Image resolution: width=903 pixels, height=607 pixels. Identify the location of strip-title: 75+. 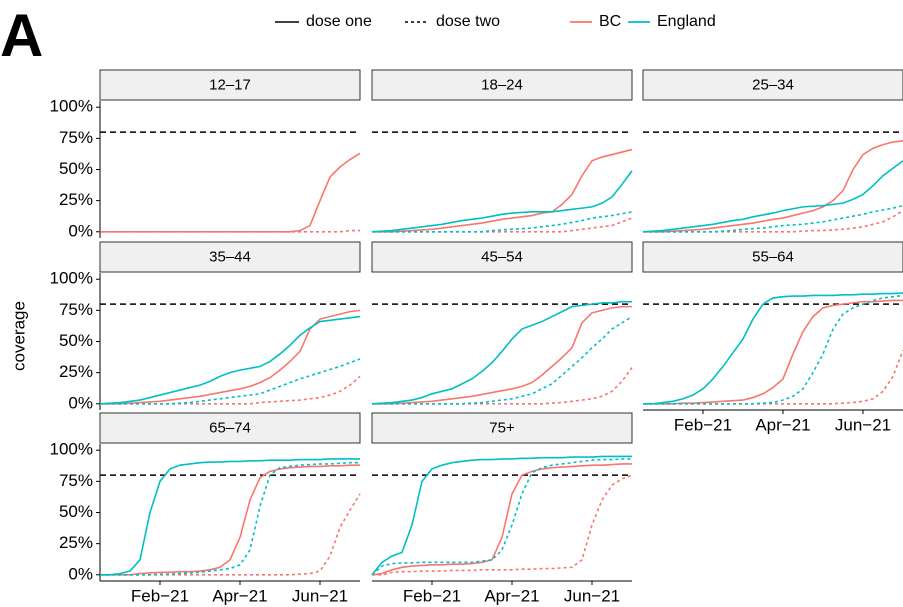
(502, 427).